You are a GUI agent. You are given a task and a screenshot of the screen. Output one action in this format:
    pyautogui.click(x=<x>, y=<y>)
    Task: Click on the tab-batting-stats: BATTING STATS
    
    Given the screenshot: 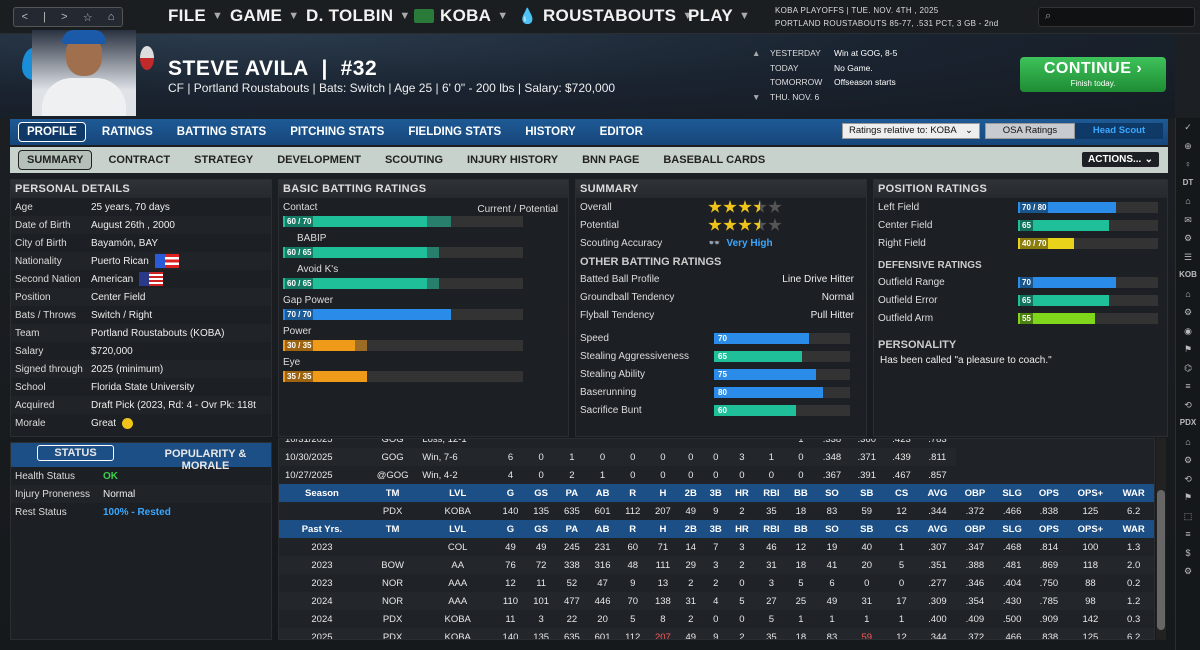 What is the action you would take?
    pyautogui.click(x=221, y=132)
    